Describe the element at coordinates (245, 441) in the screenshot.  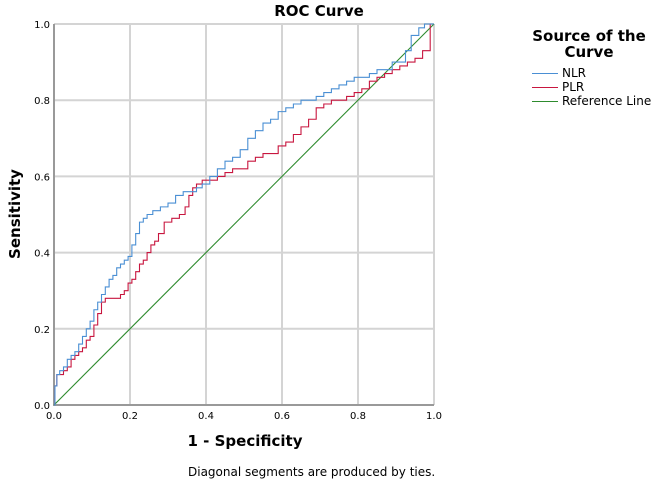
I see `x-axis-label: 1 - Specificity` at that location.